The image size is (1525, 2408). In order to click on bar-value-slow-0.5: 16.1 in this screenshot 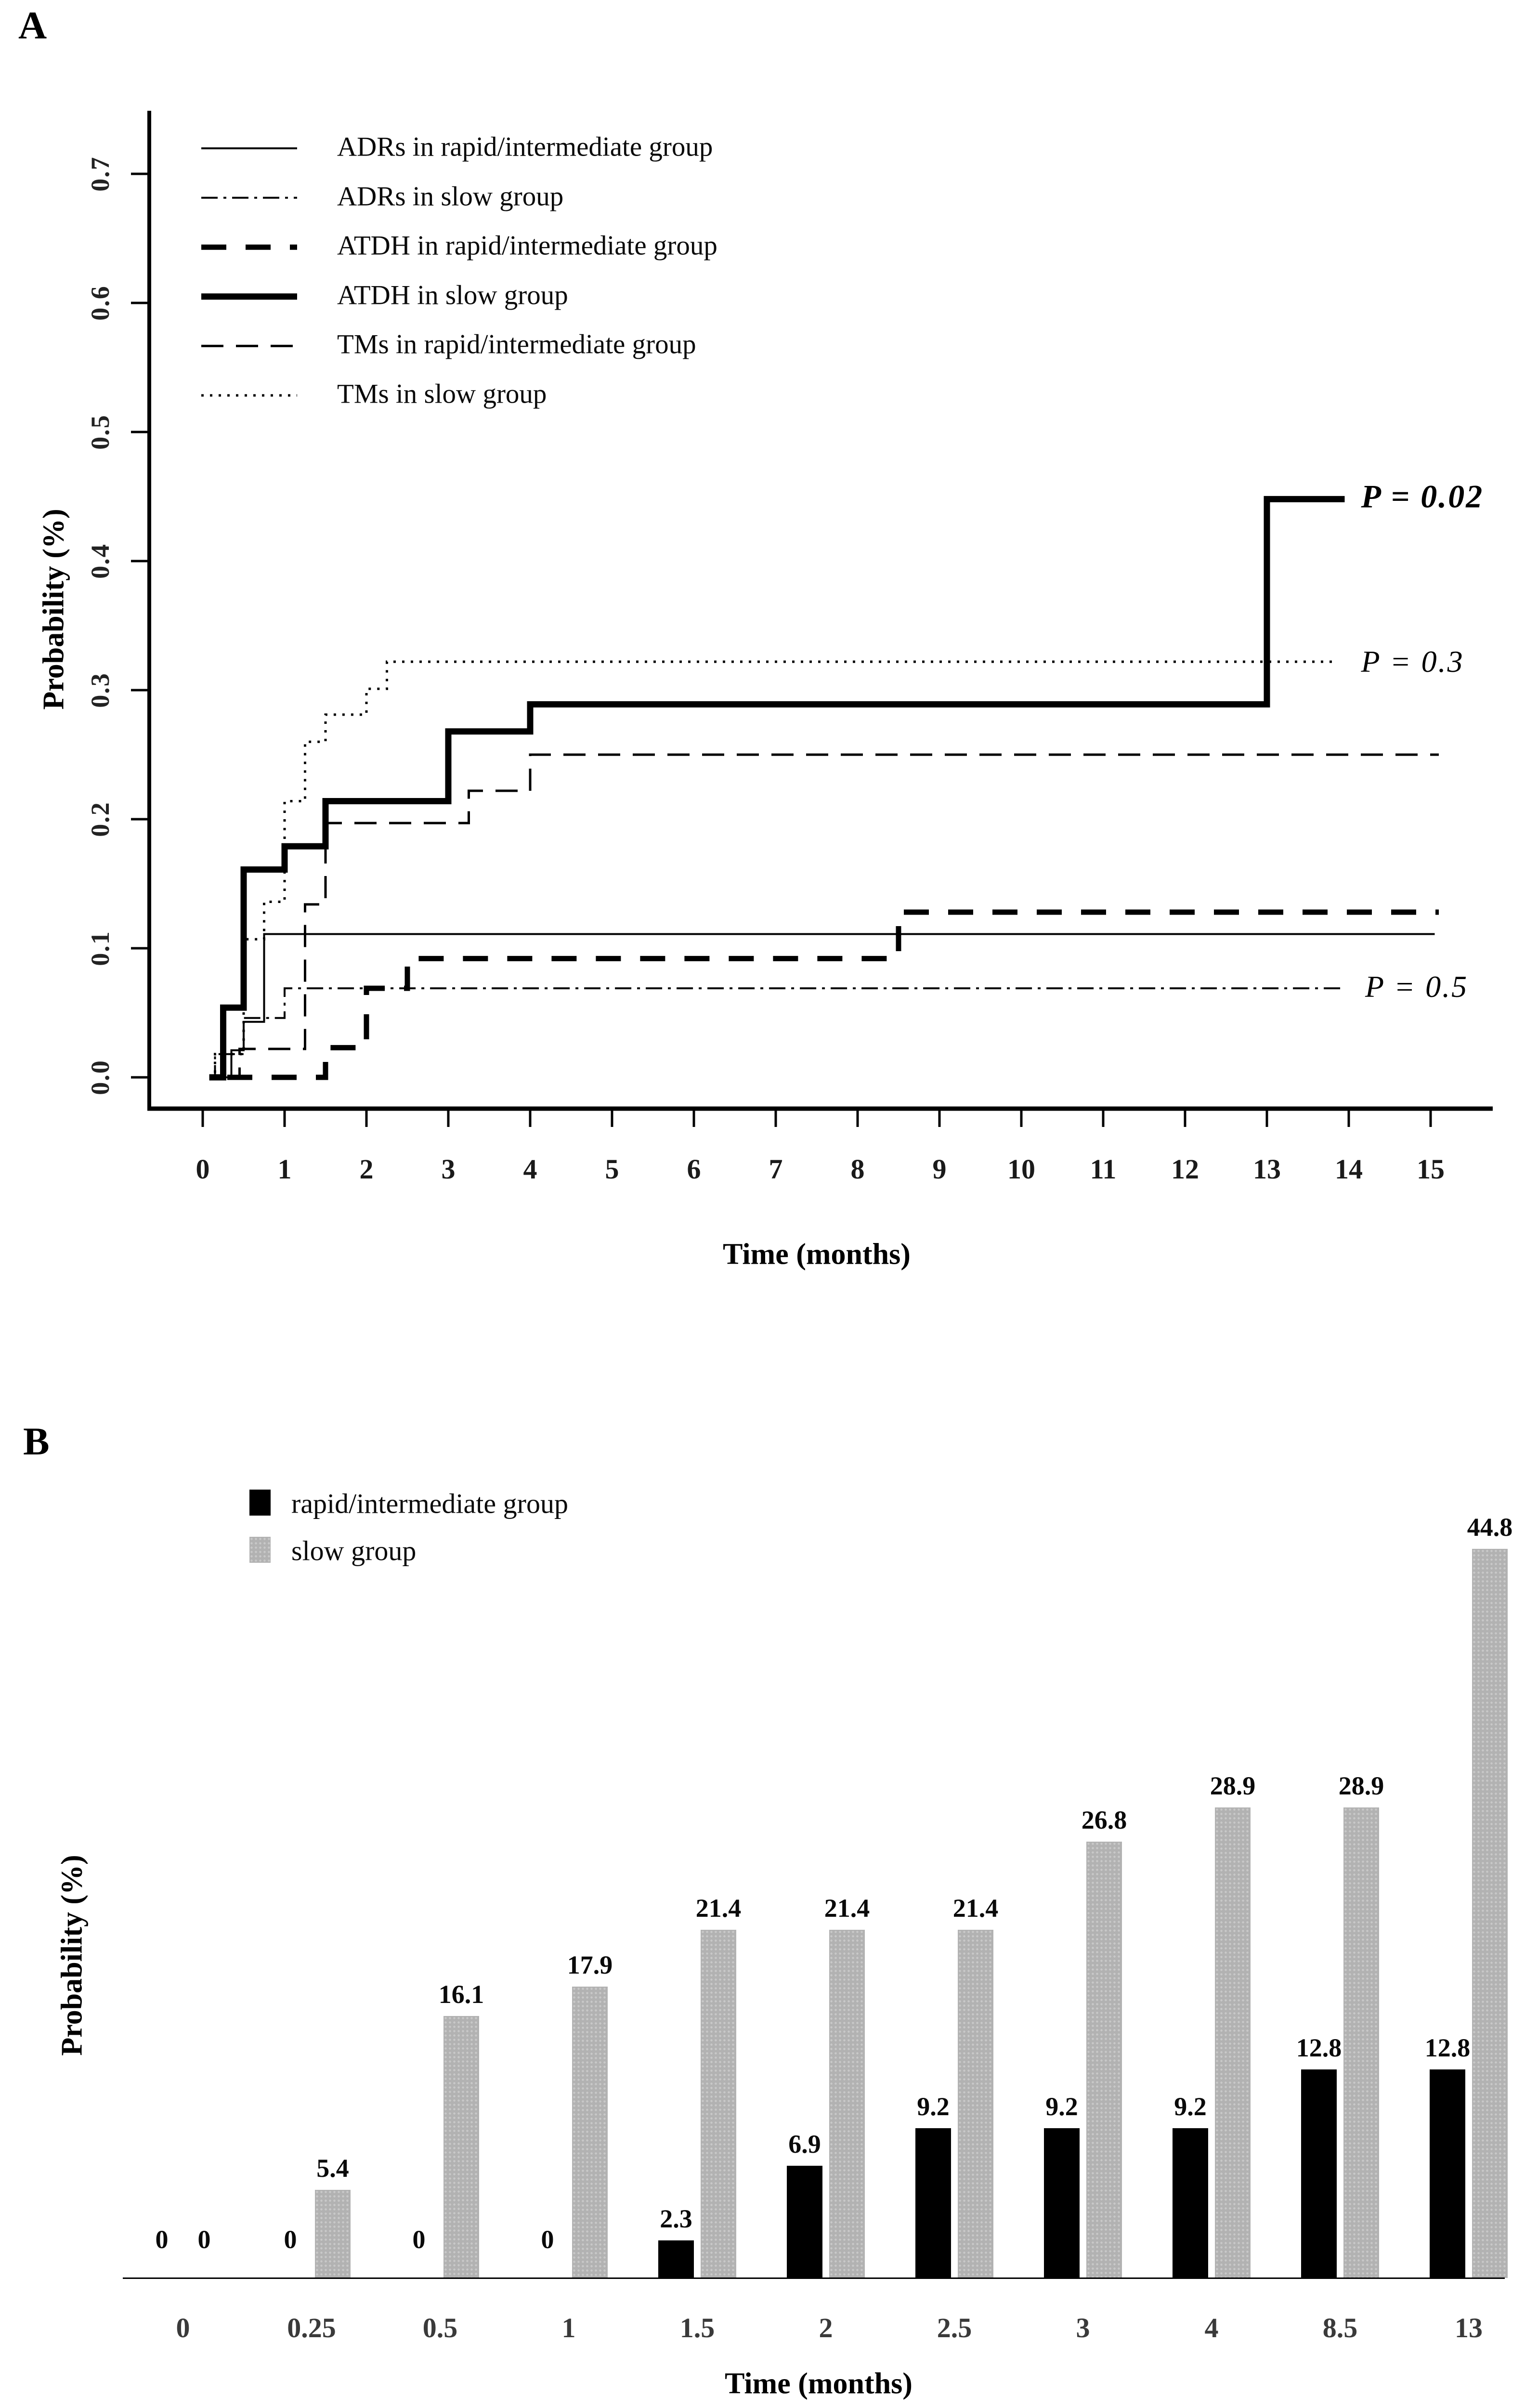, I will do `click(461, 1994)`.